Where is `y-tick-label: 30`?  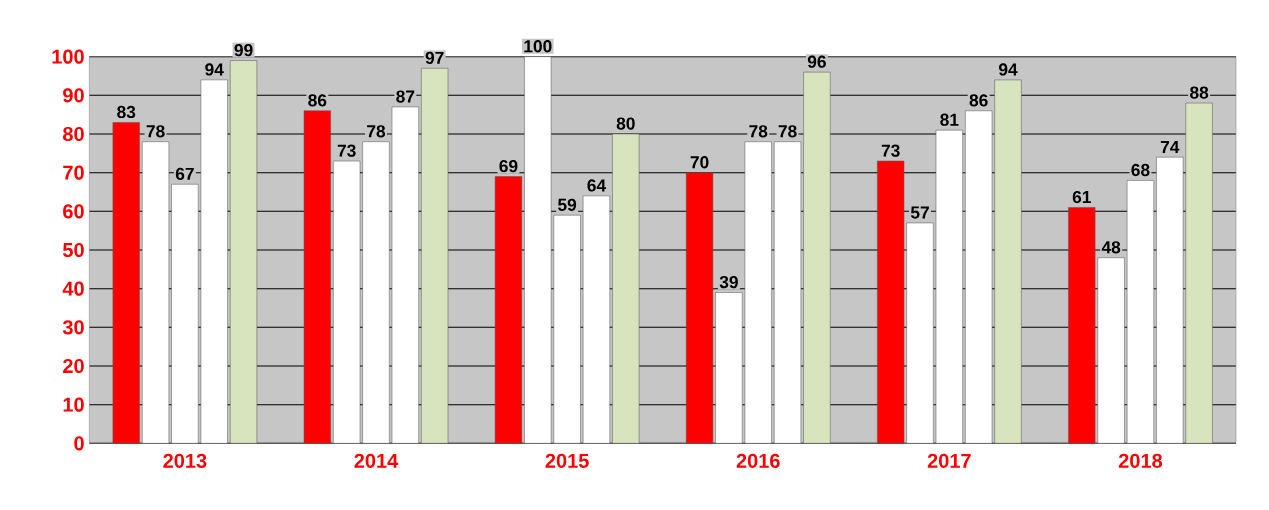 y-tick-label: 30 is located at coordinates (73, 327).